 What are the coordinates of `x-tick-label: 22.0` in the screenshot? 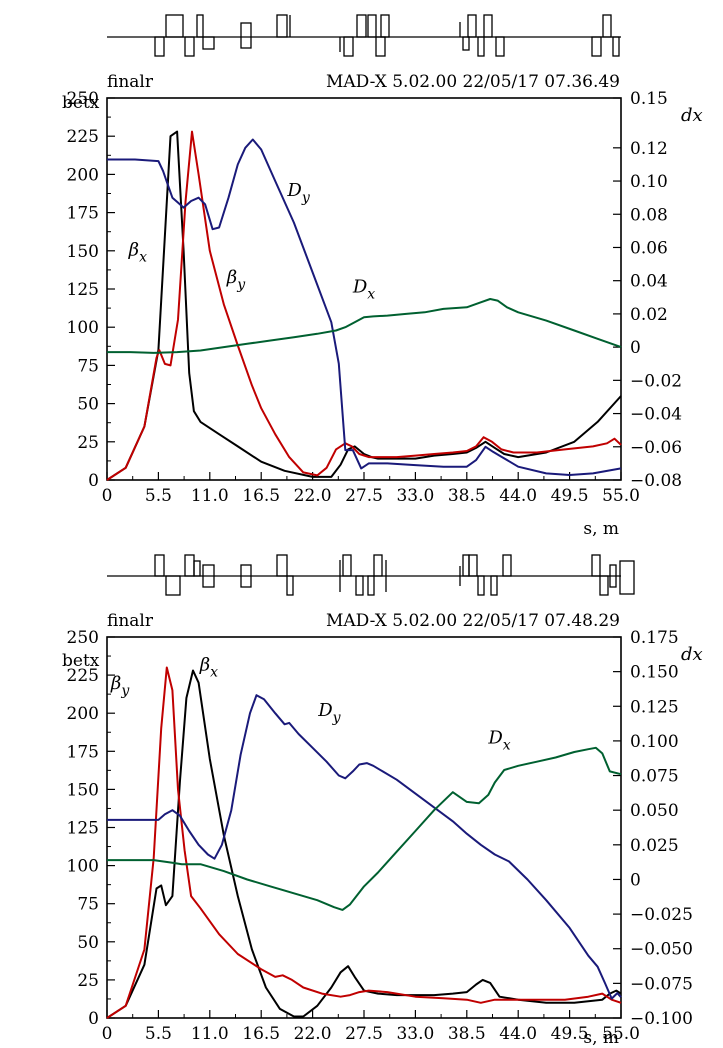 It's located at (313, 496).